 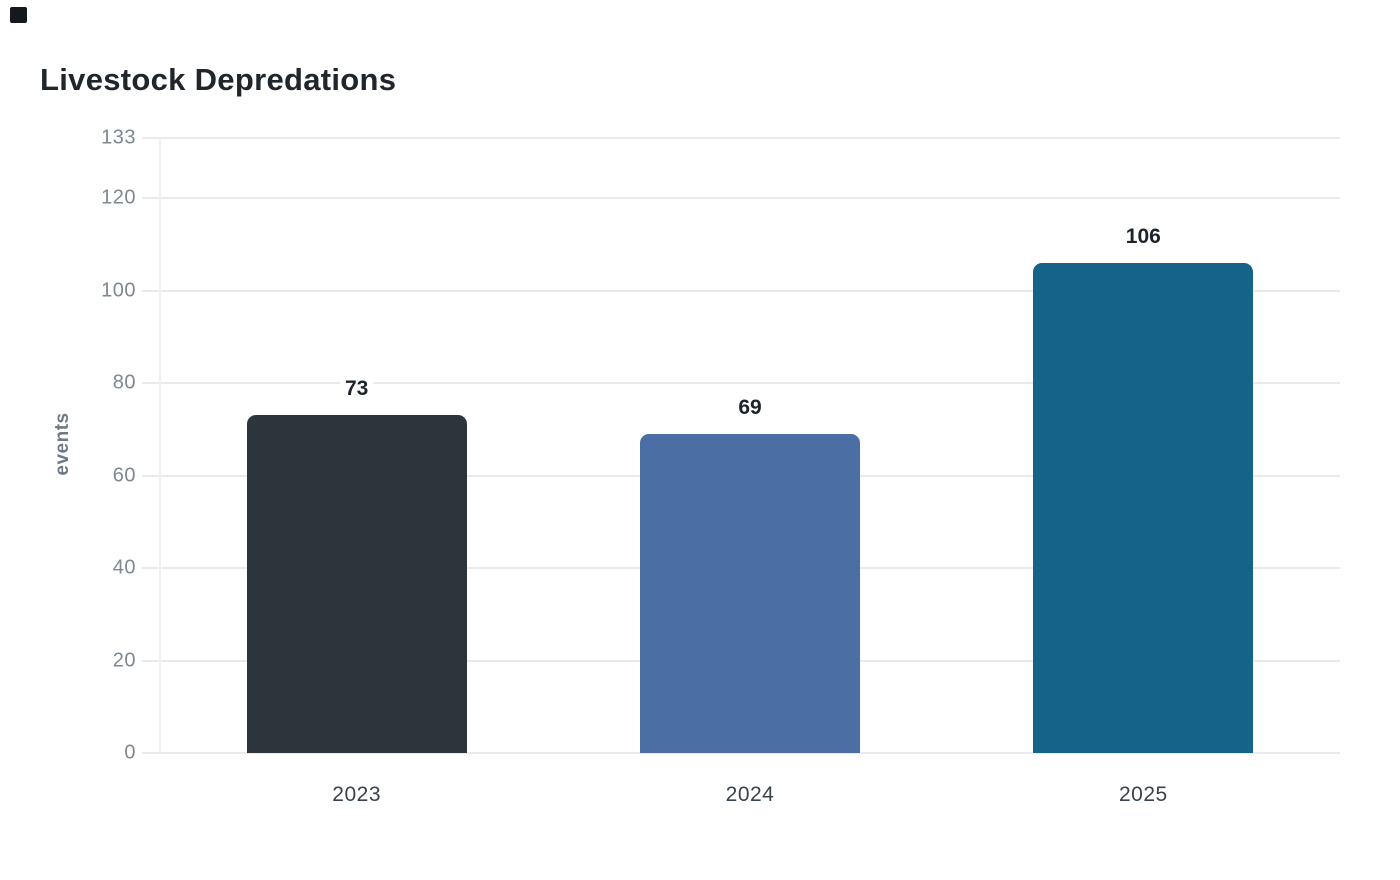 What do you see at coordinates (357, 794) in the screenshot?
I see `x-tick-label: 2023` at bounding box center [357, 794].